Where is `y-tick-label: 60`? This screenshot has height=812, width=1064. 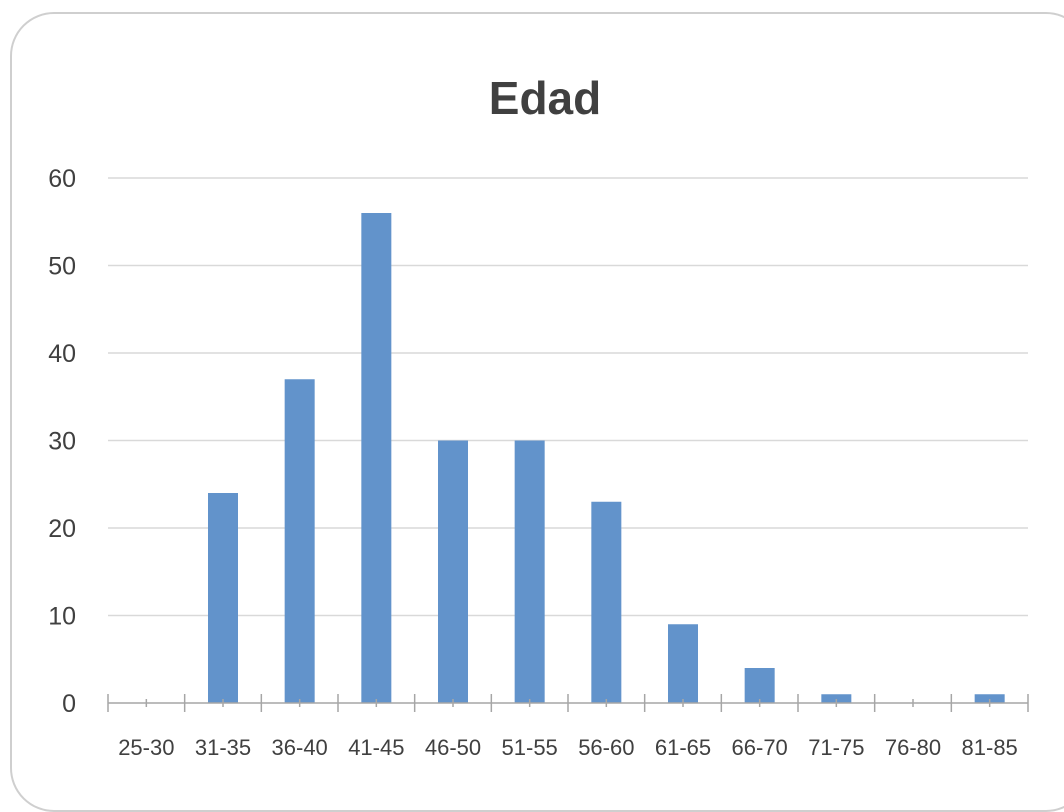
y-tick-label: 60 is located at coordinates (62, 179).